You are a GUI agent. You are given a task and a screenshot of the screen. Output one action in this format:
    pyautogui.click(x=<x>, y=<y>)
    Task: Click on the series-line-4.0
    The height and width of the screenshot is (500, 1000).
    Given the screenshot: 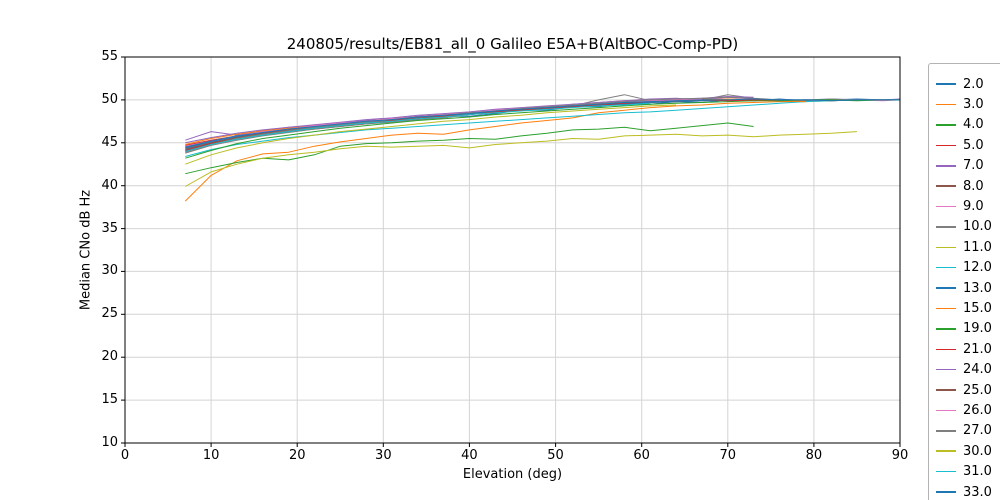 What is the action you would take?
    pyautogui.click(x=469, y=148)
    